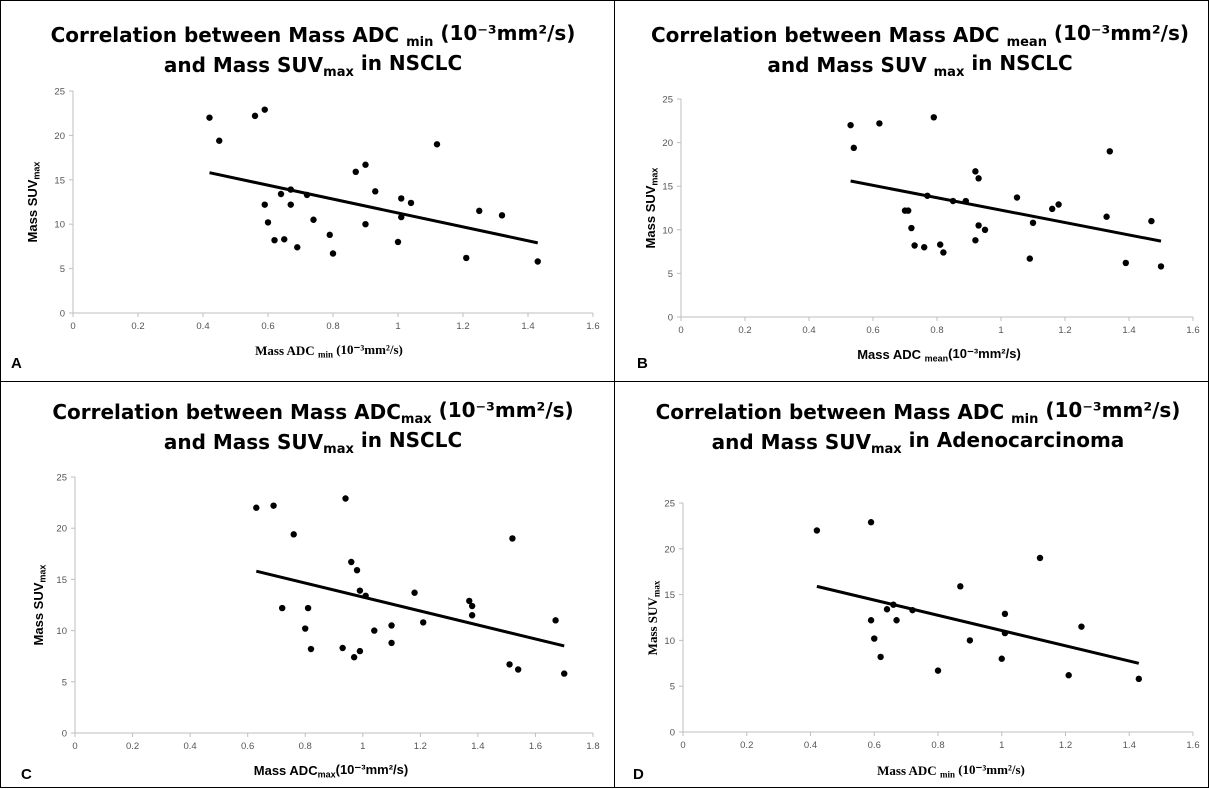  What do you see at coordinates (638, 774) in the screenshot?
I see `panel-letter: D` at bounding box center [638, 774].